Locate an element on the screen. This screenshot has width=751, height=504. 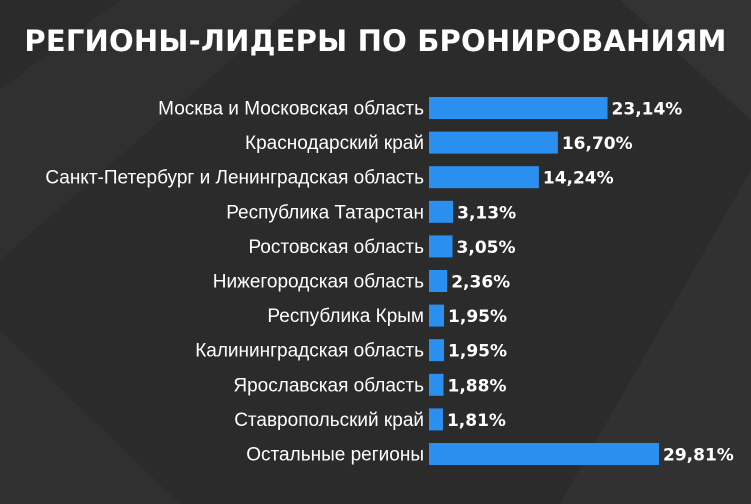
value-label: 3,05% is located at coordinates (486, 248).